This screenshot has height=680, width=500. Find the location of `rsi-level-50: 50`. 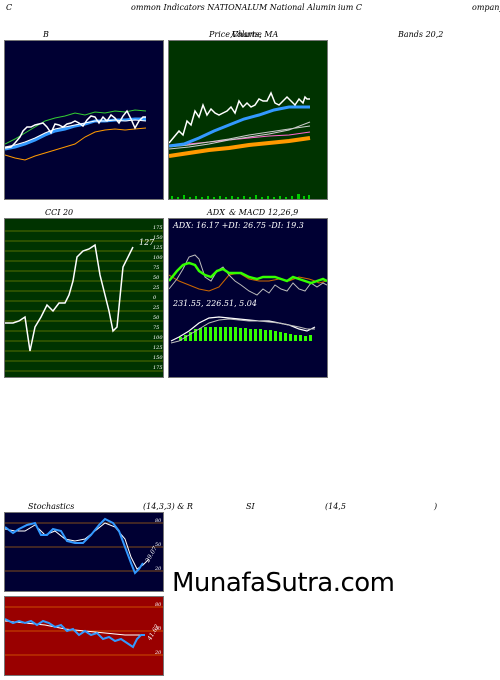

rsi-level-50: 50 is located at coordinates (158, 629).